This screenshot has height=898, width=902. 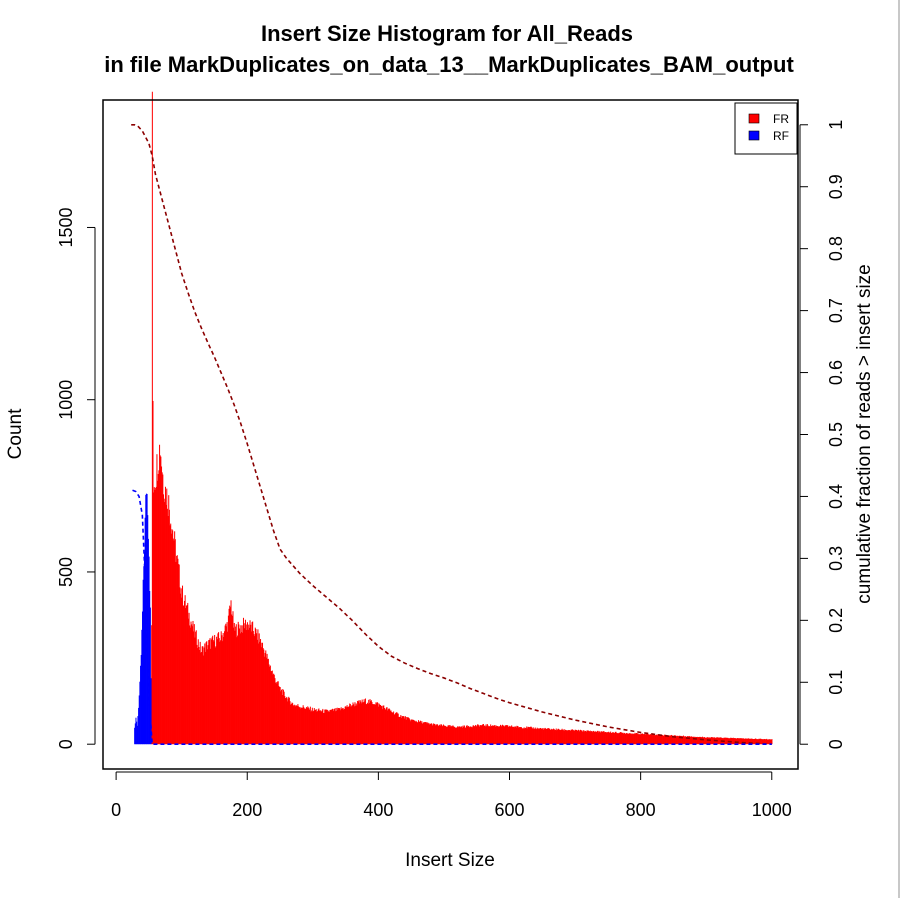 I want to click on y-axis-tick-label: 0, so click(x=66, y=744).